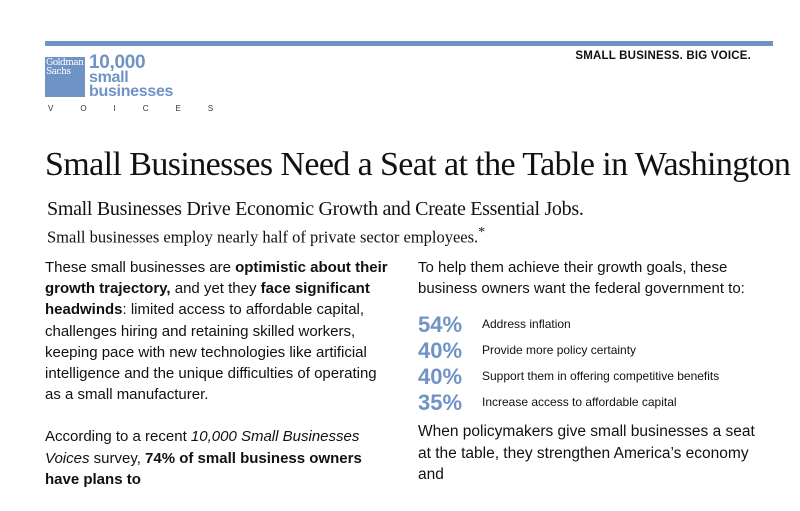 Image resolution: width=800 pixels, height=511 pixels. I want to click on logo-line: businesses, so click(131, 91).